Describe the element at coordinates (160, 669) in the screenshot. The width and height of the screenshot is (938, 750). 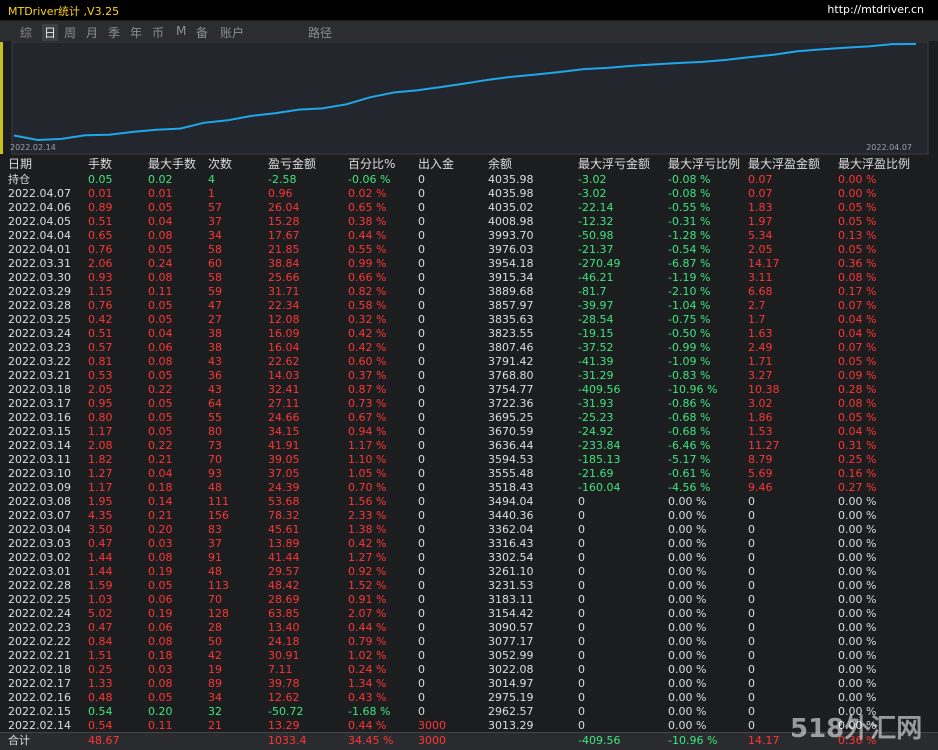
I see `table-cell: 0.03` at that location.